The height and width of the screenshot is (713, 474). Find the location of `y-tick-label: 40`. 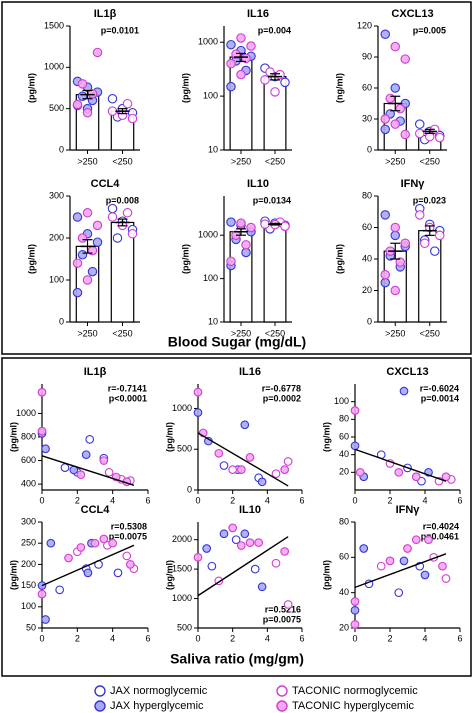

y-tick-label: 40 is located at coordinates (367, 258).